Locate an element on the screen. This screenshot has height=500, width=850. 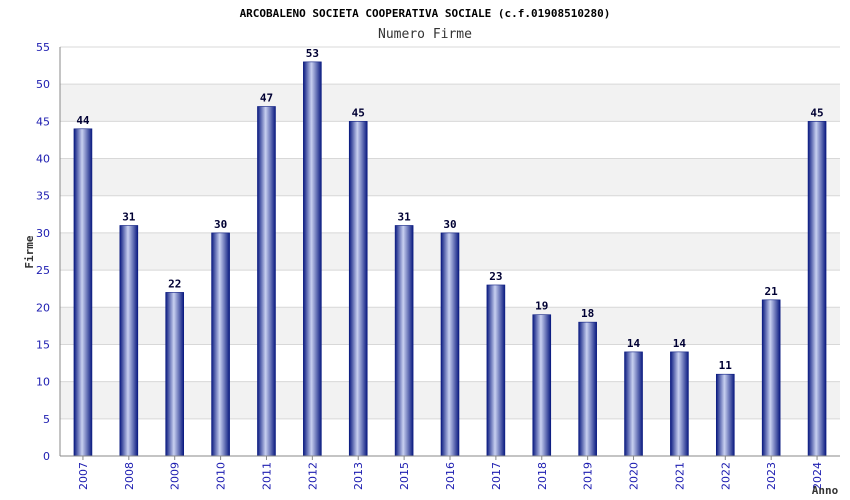
data-label: 44 is located at coordinates (83, 120).